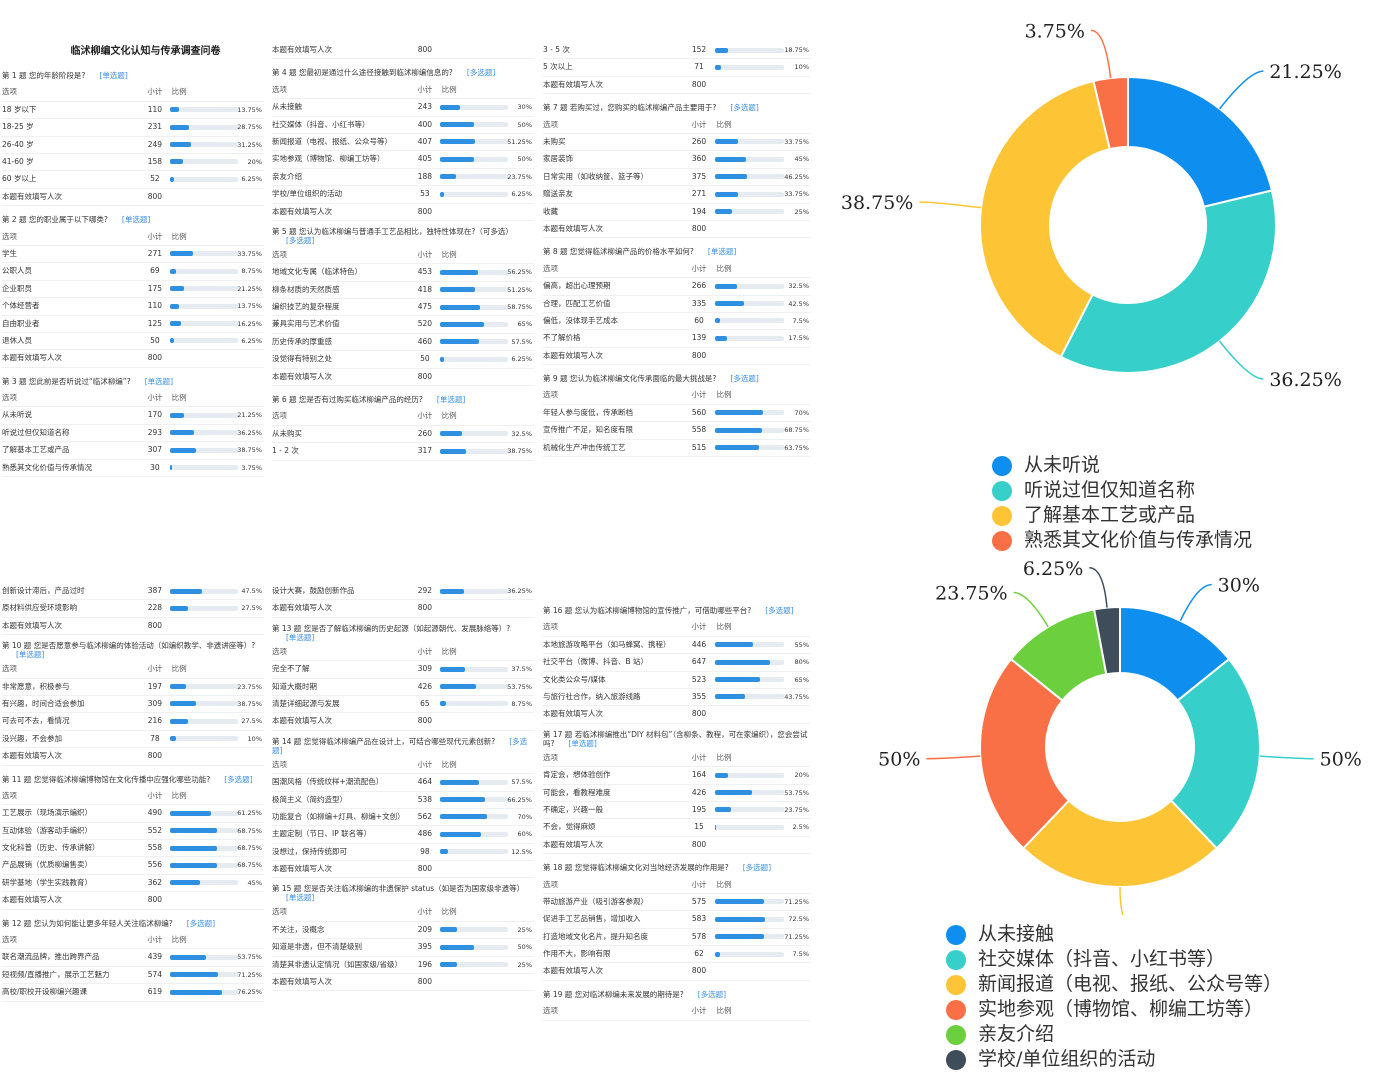  I want to click on question-type-tag: [单选题], so click(30, 655).